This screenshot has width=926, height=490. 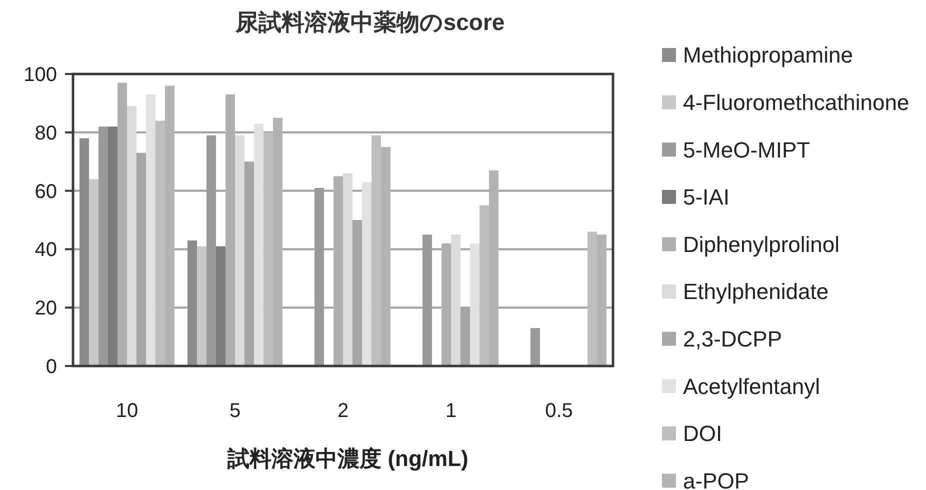 What do you see at coordinates (45, 133) in the screenshot?
I see `y-tick-label: 80` at bounding box center [45, 133].